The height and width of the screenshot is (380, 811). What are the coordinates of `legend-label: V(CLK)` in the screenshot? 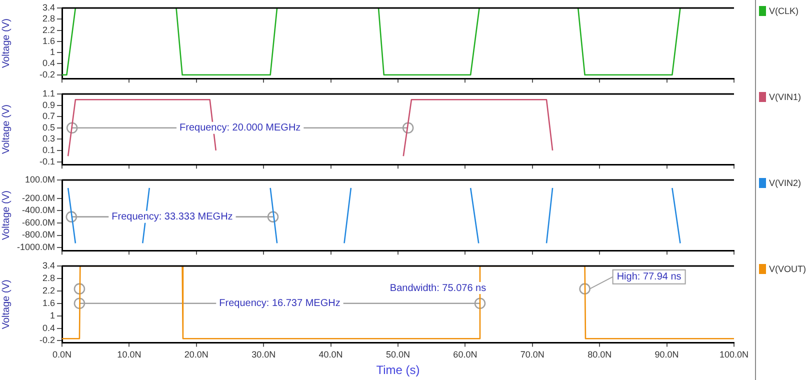 It's located at (784, 11).